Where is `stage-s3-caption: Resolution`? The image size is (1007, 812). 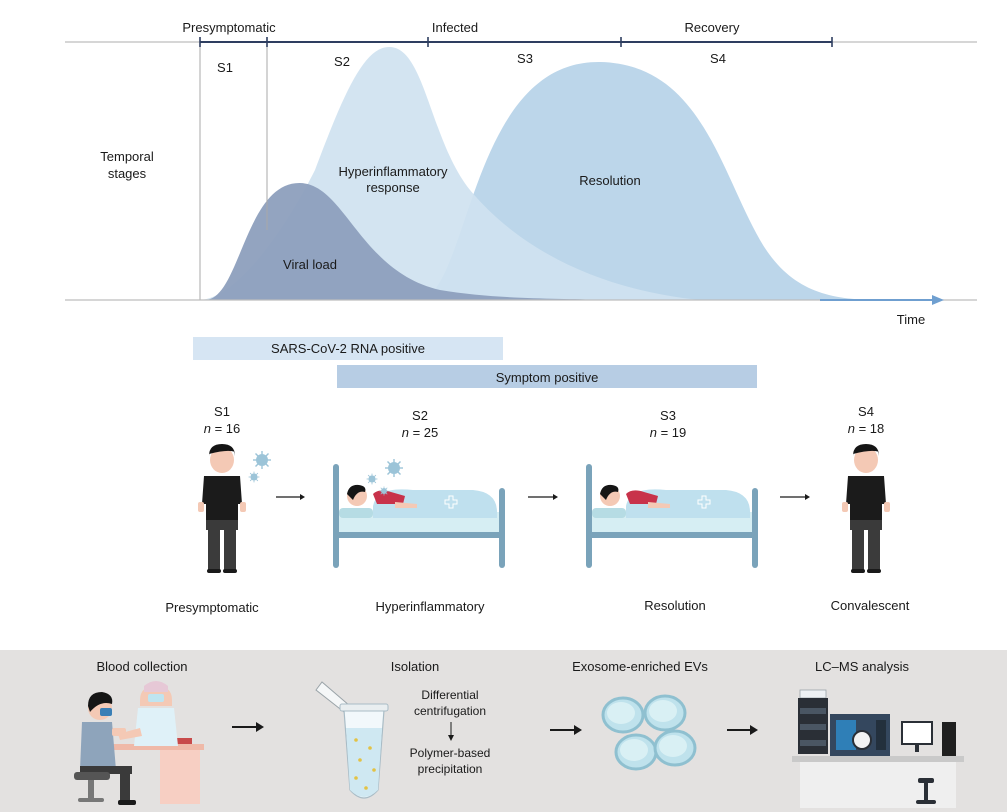
stage-s3-caption: Resolution is located at coordinates (674, 605).